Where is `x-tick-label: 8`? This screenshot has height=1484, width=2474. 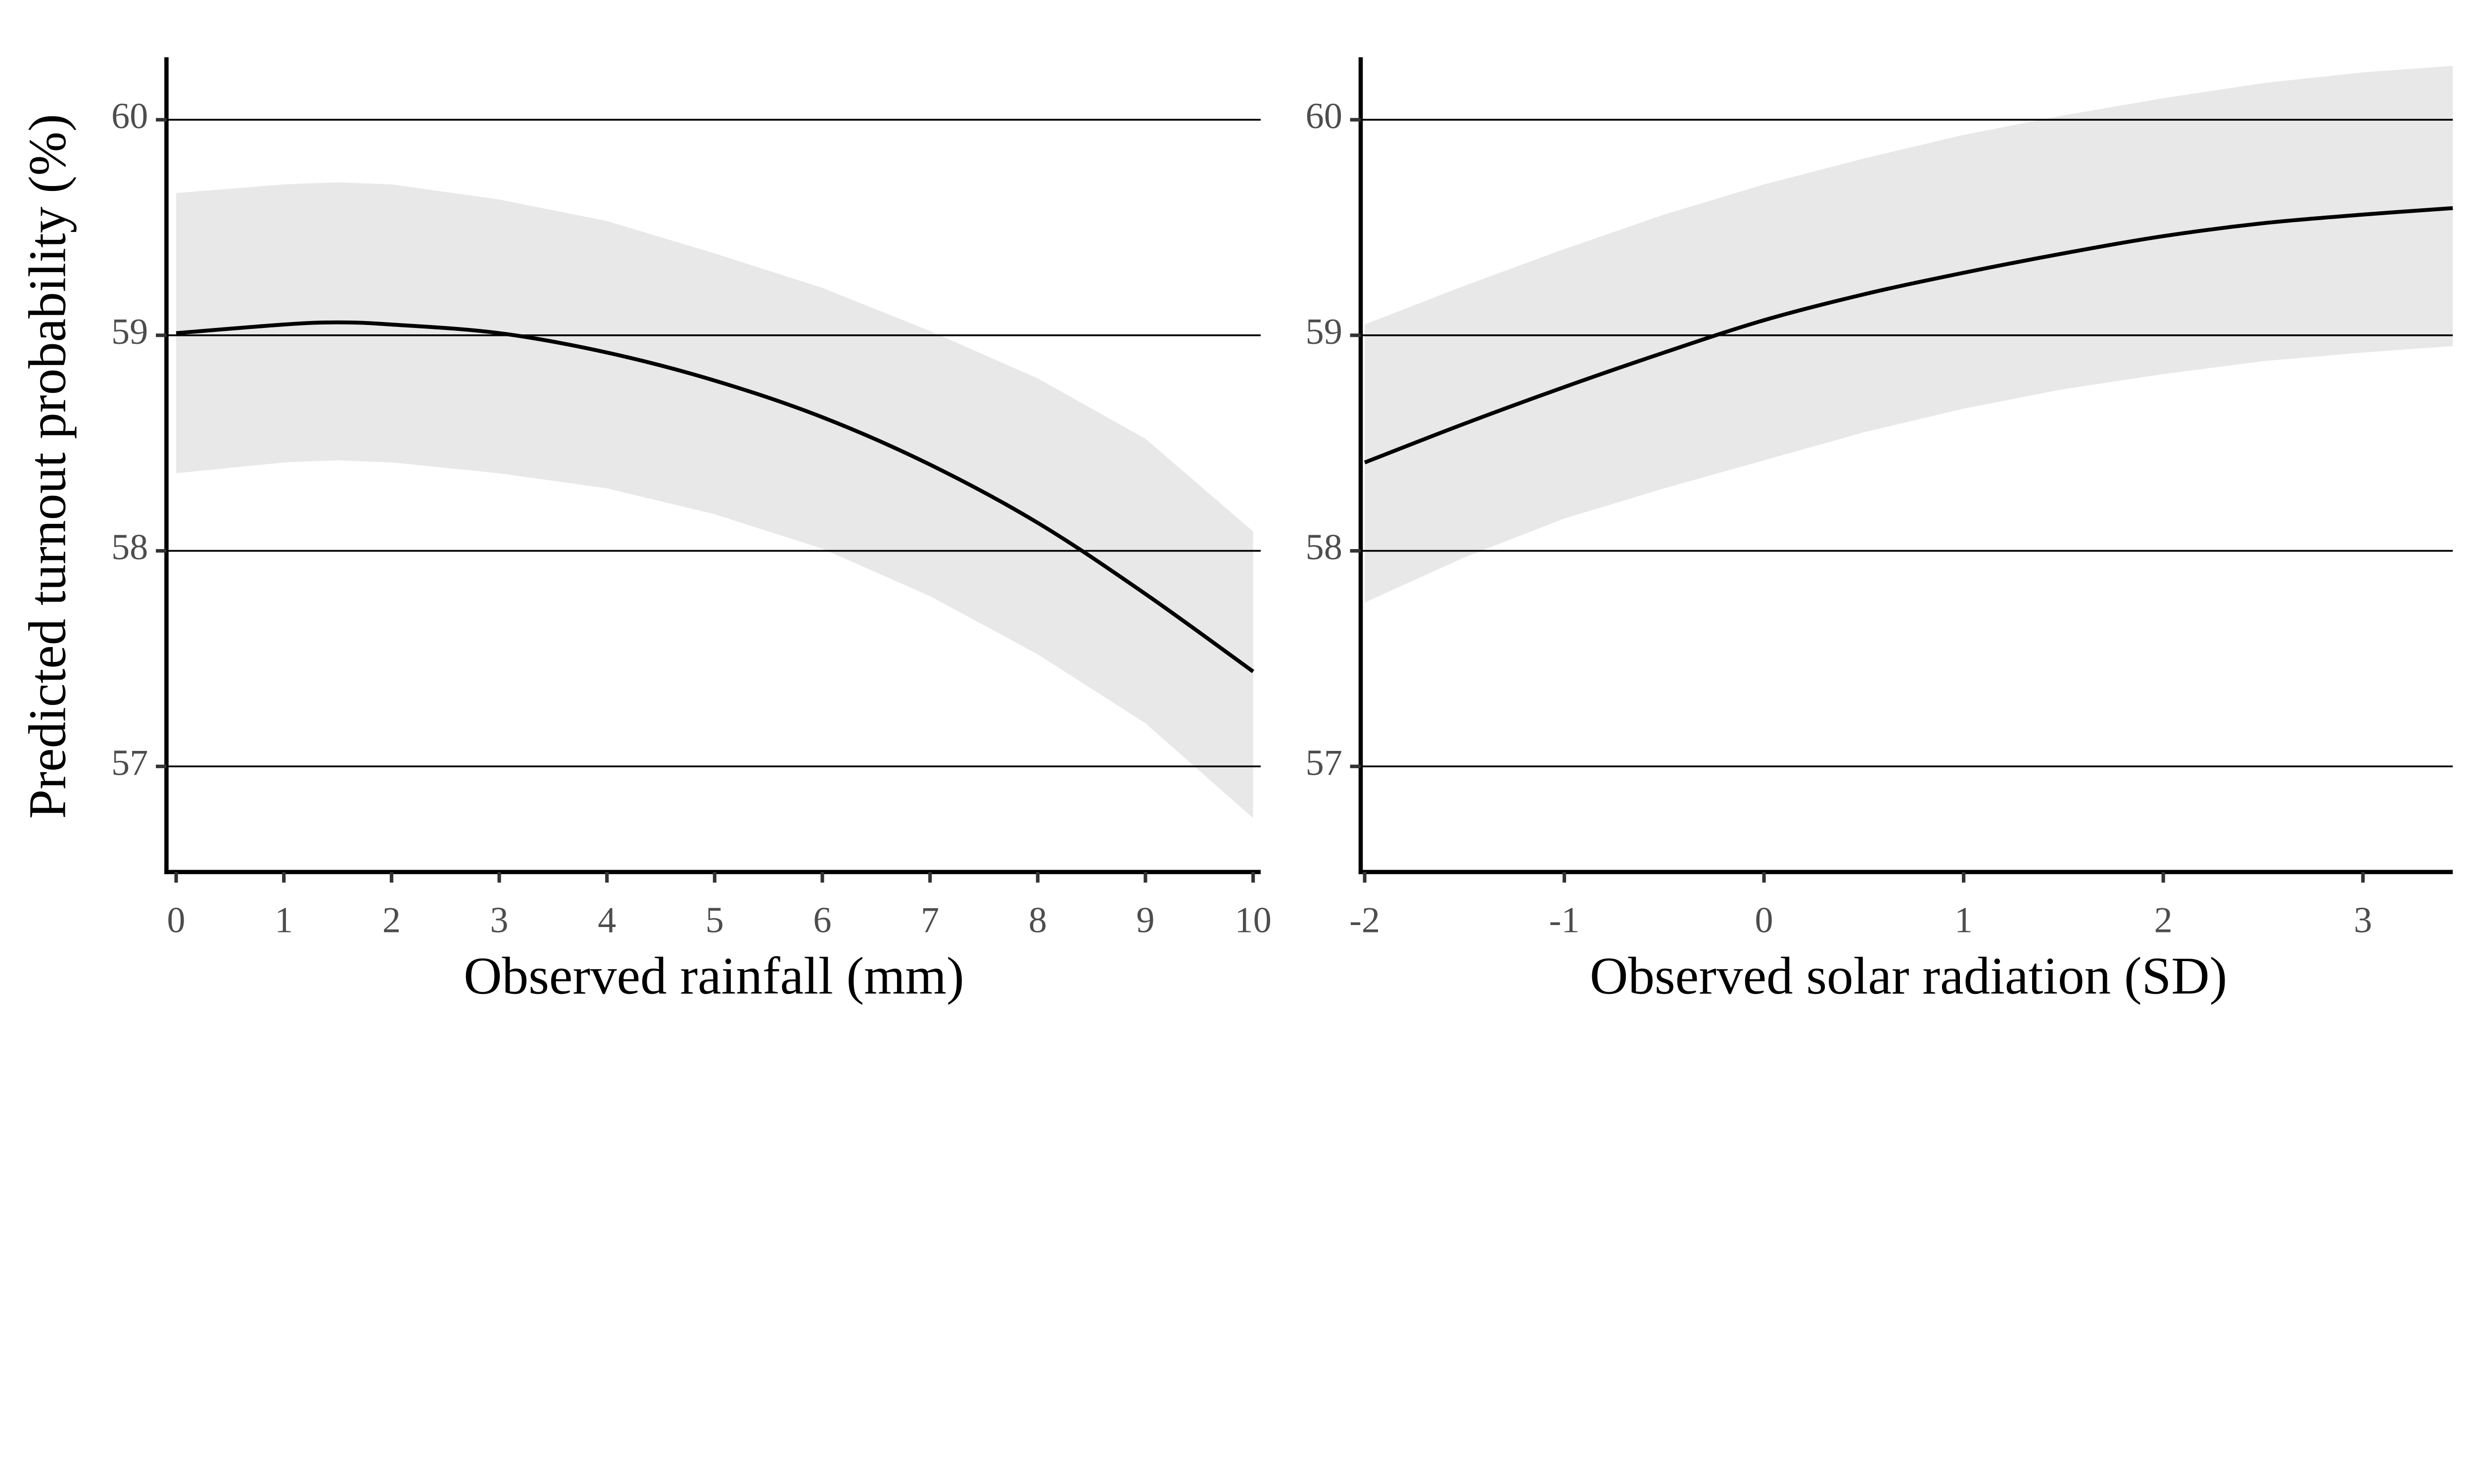
x-tick-label: 8 is located at coordinates (1038, 920).